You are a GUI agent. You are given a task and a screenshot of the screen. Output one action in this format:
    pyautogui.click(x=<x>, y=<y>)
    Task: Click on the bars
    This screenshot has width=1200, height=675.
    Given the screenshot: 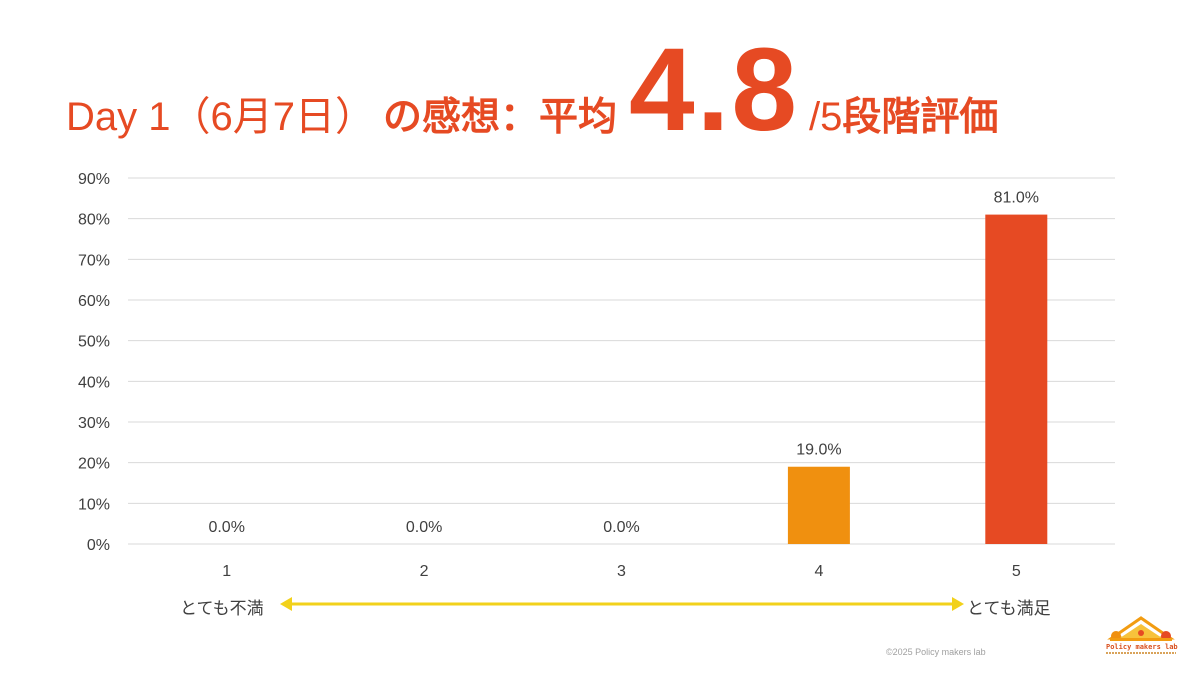 What is the action you would take?
    pyautogui.click(x=917, y=379)
    